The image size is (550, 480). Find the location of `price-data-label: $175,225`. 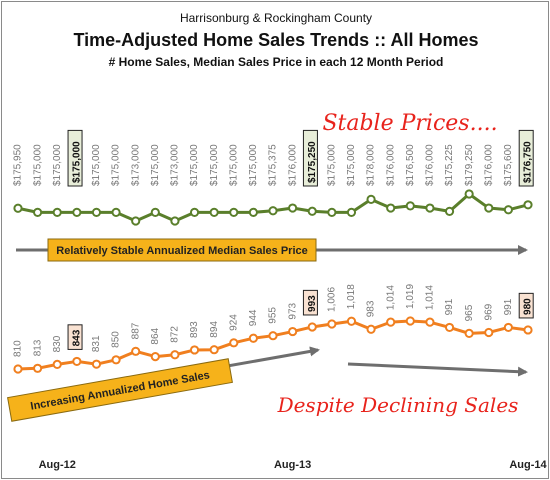

price-data-label: $175,225 is located at coordinates (449, 165).